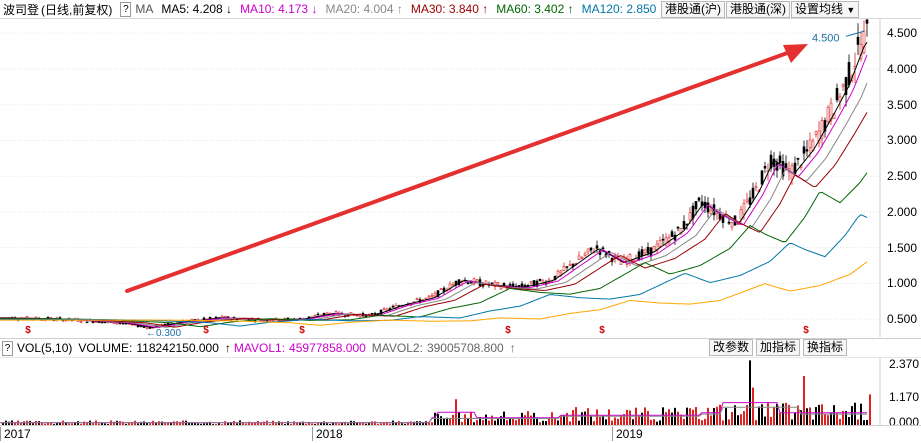  I want to click on hk-connect-sh-button: 港股通(沪), so click(693, 9).